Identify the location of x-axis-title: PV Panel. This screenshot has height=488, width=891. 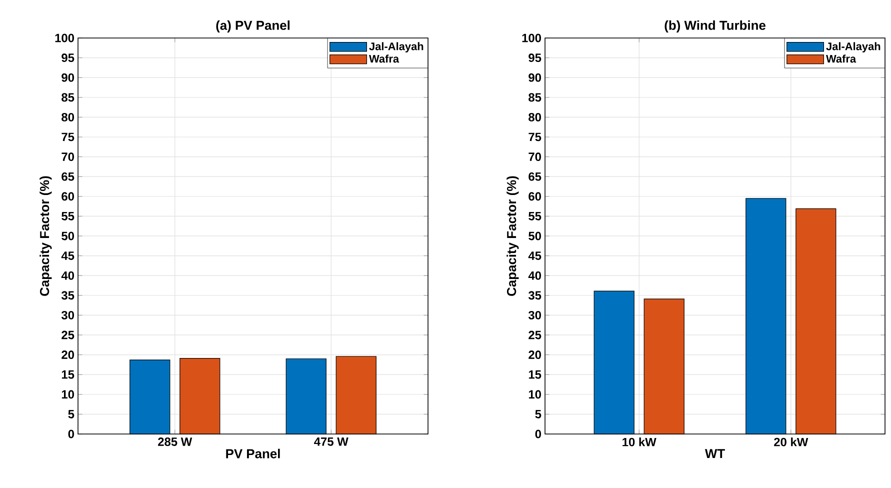
(253, 453).